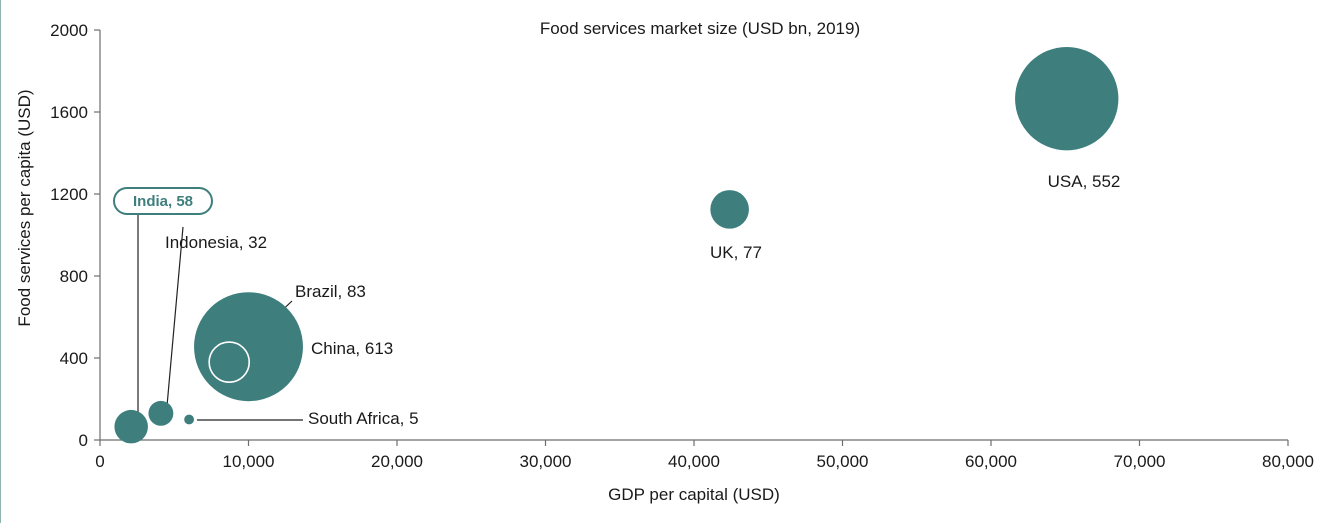 The width and height of the screenshot is (1326, 523). I want to click on x-axis-title: GDP per capital (USD), so click(694, 494).